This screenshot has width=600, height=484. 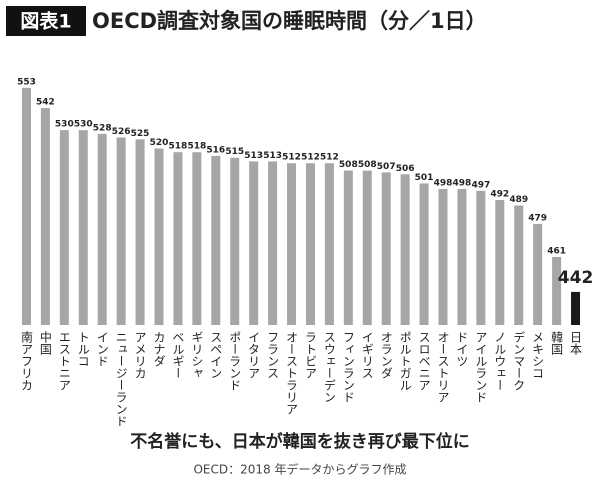 I want to click on value-label: 506, so click(x=405, y=169).